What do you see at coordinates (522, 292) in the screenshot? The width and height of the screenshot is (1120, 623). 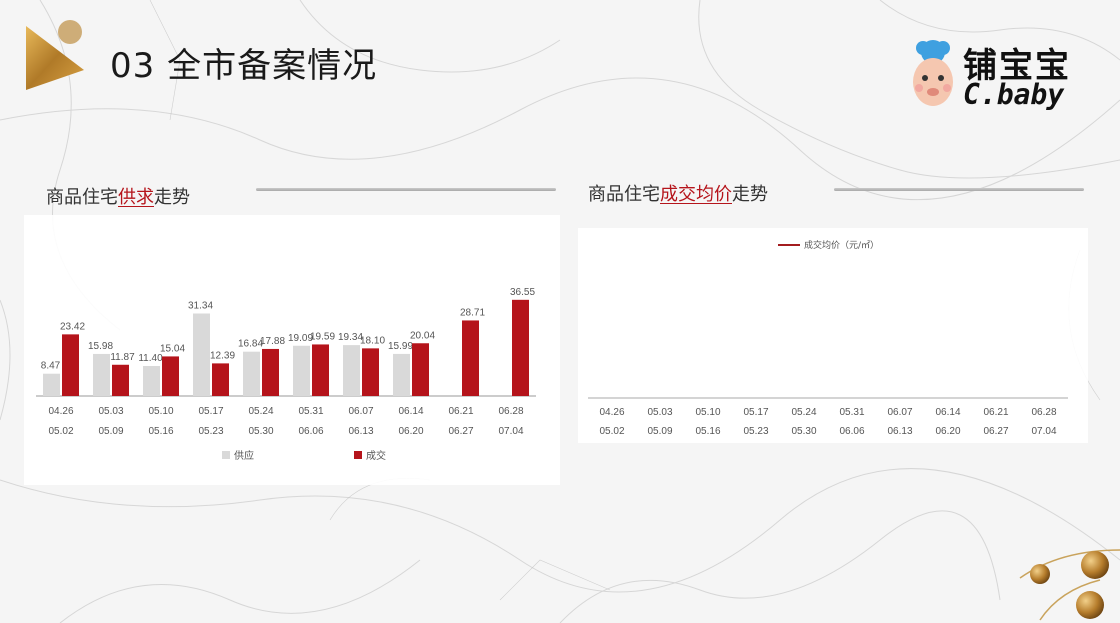 I see `data-label: 36.55` at bounding box center [522, 292].